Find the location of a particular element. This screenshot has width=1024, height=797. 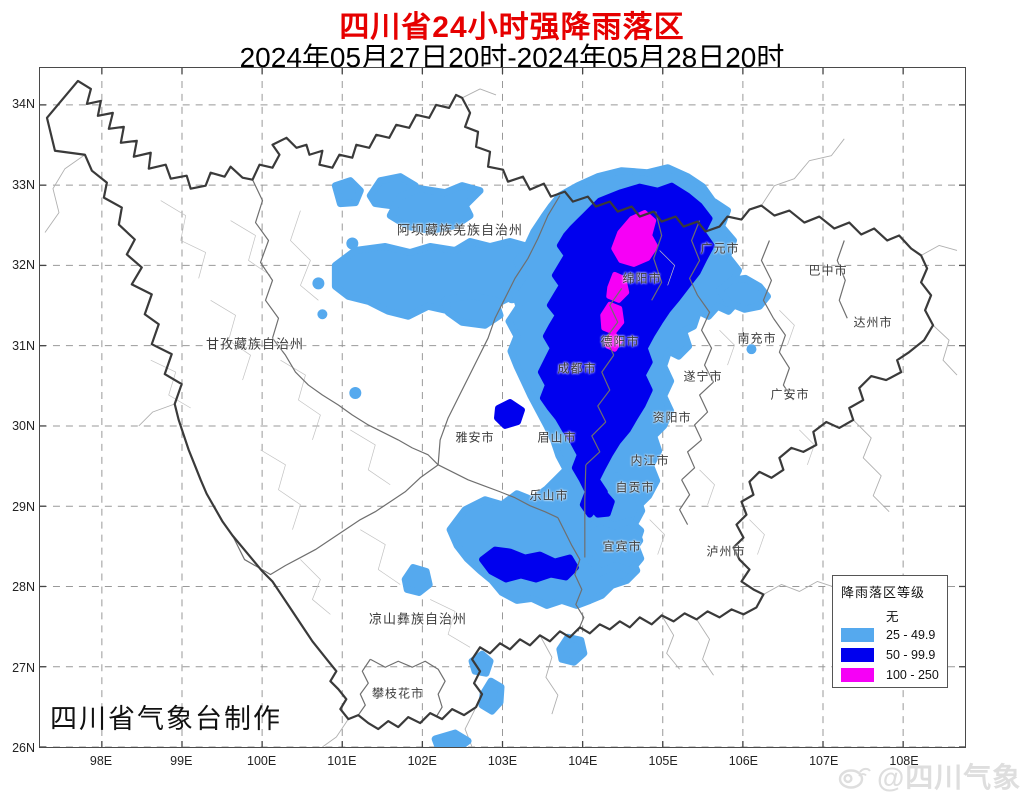

lat-tick-label: 33N is located at coordinates (23, 184).